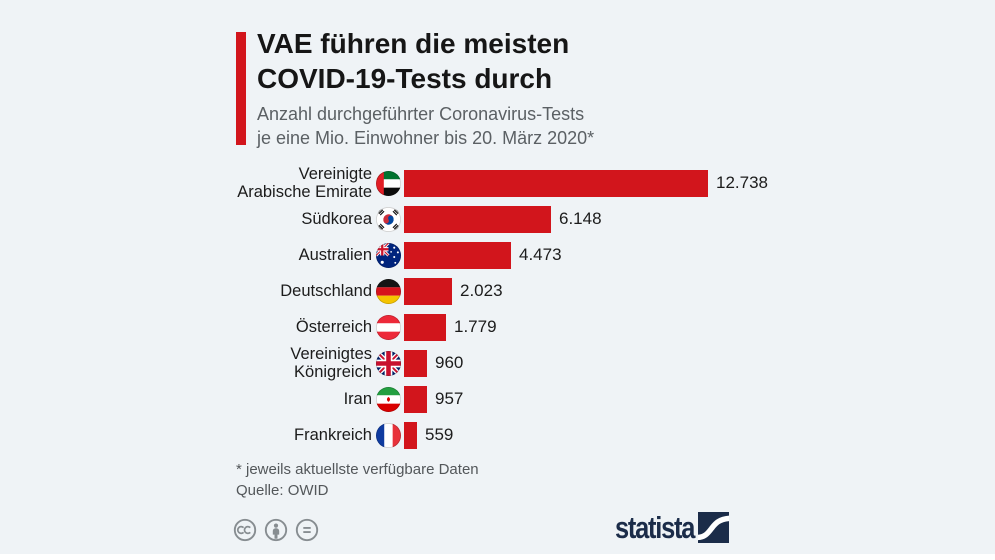 This screenshot has height=560, width=995. I want to click on chart-row: Deutschland 2.023, so click(515, 291).